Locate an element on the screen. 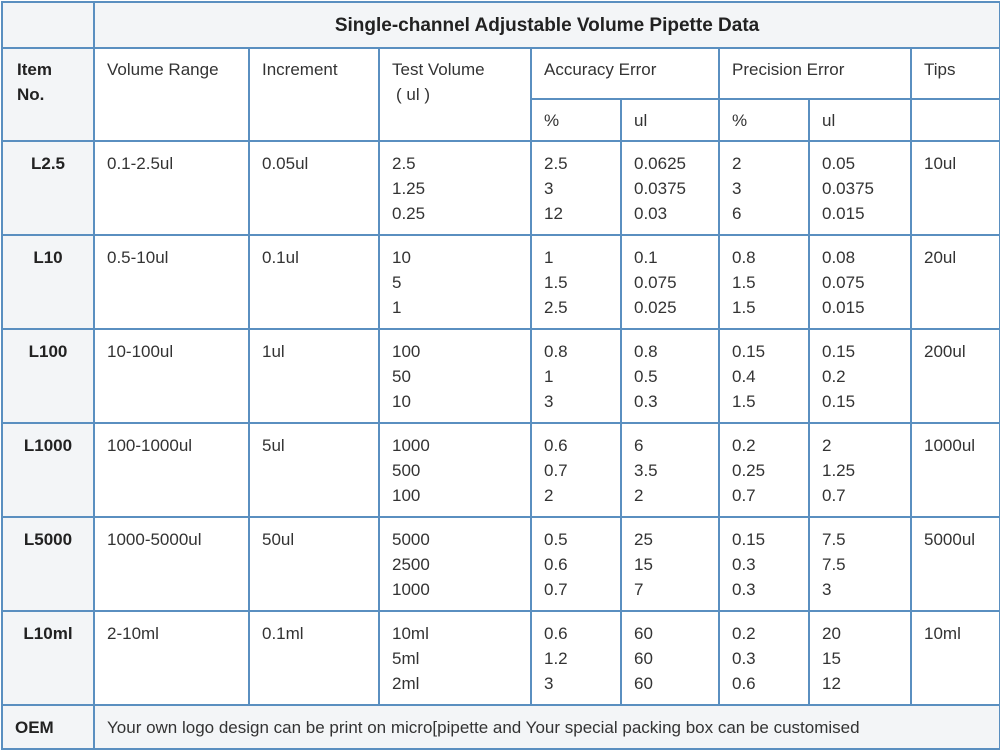 This screenshot has height=750, width=1000. accuracy-pct-cell-value: 0.6 is located at coordinates (556, 564).